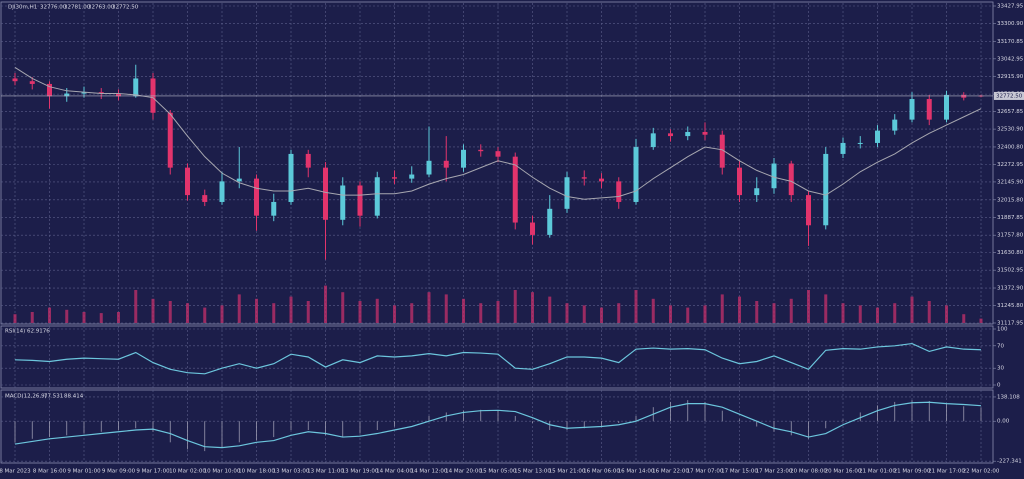 The width and height of the screenshot is (1024, 479). Describe the element at coordinates (1010, 306) in the screenshot. I see `y-tick-label: 31245.80` at that location.